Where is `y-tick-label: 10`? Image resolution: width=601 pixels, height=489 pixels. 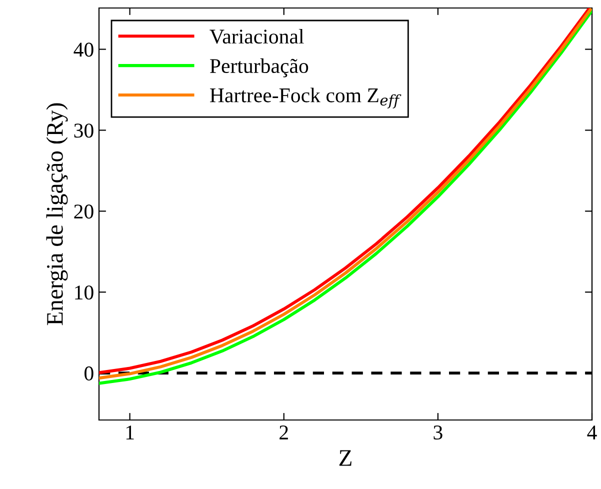 y-tick-label: 10 is located at coordinates (84, 292).